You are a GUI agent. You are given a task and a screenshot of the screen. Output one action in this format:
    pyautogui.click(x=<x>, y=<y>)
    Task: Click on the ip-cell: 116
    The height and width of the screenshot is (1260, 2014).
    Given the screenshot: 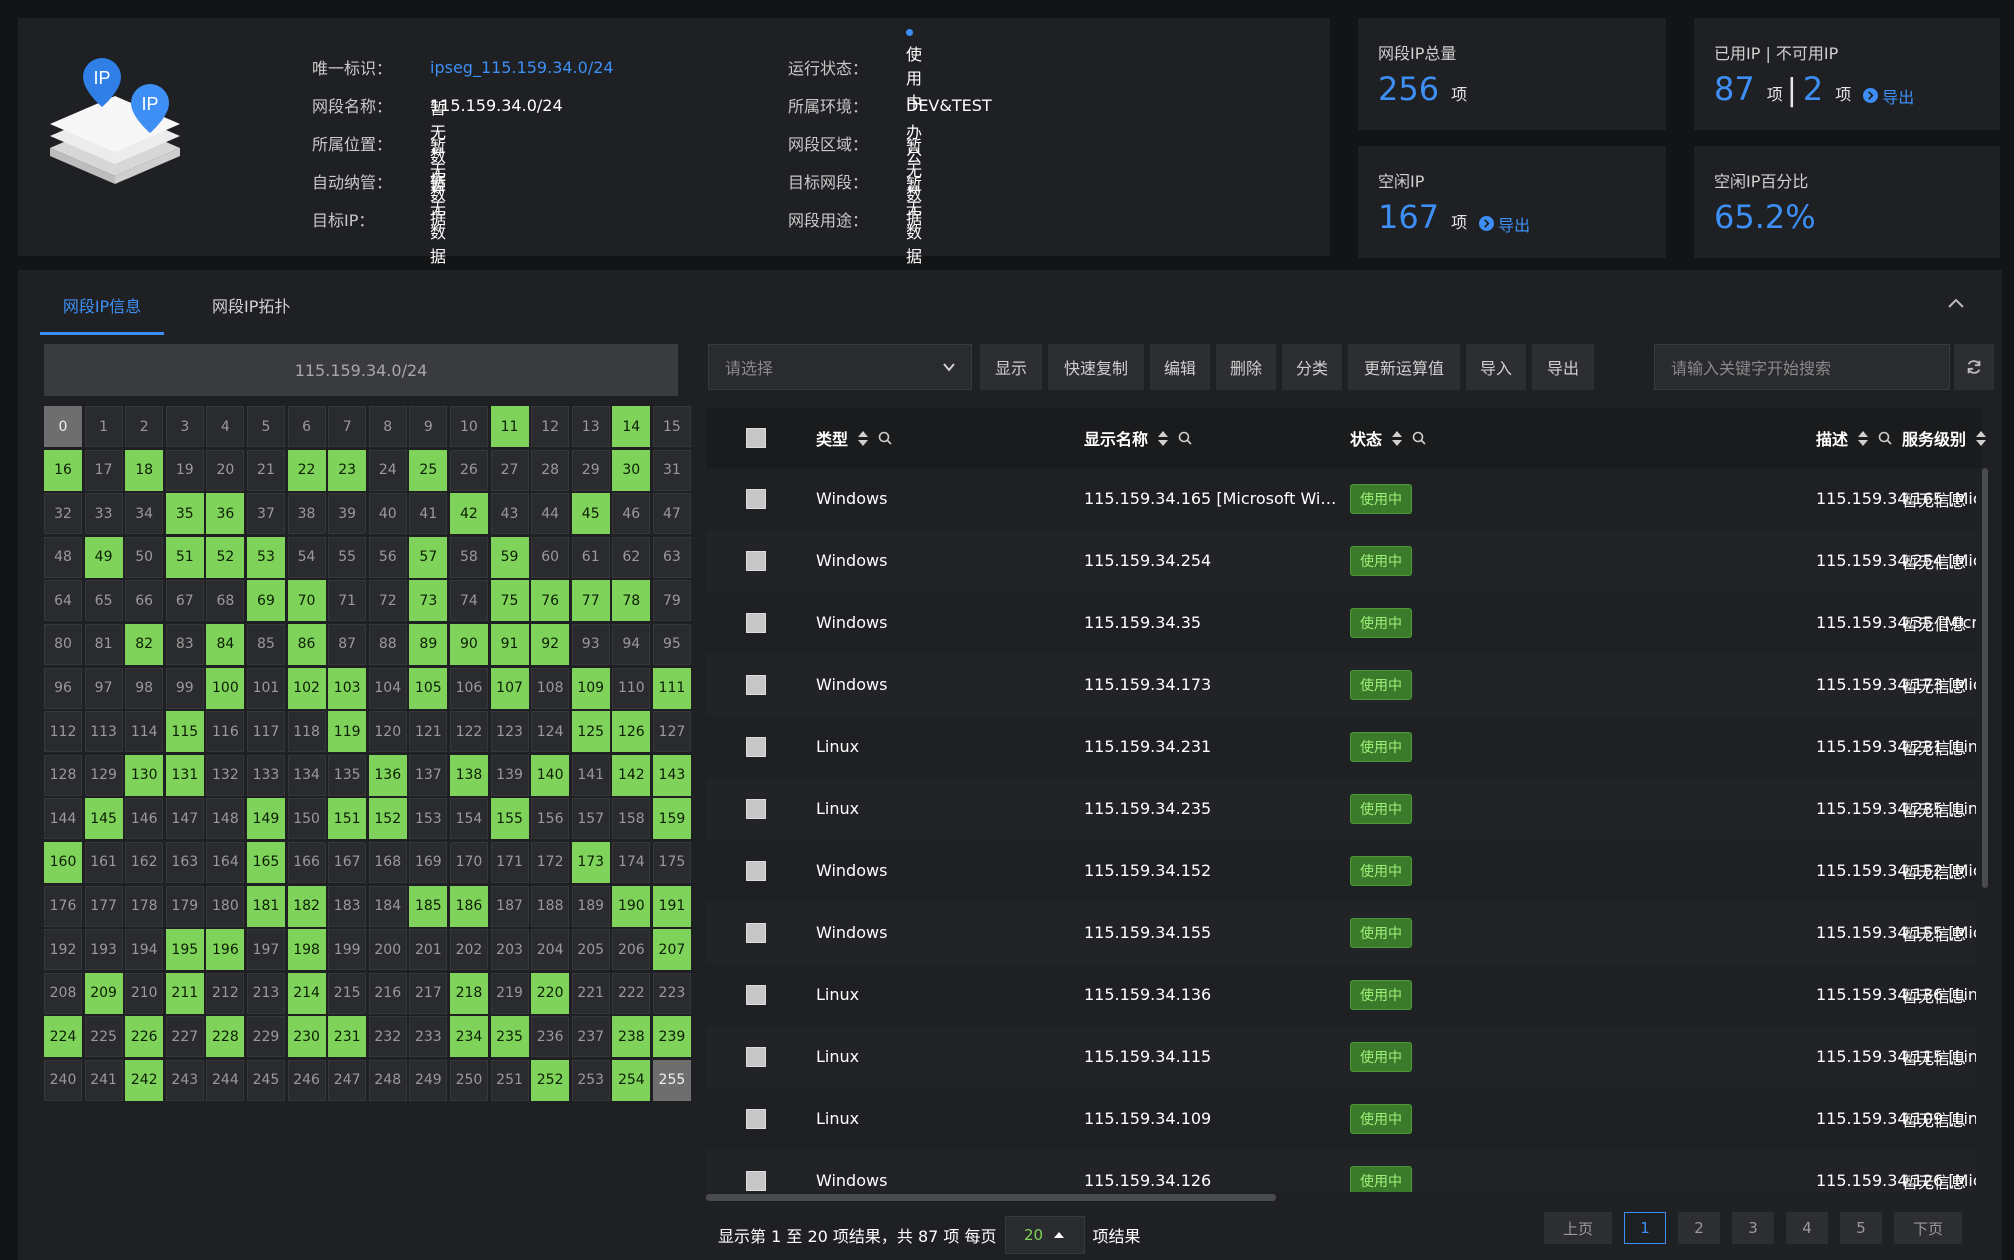 What is the action you would take?
    pyautogui.click(x=225, y=732)
    